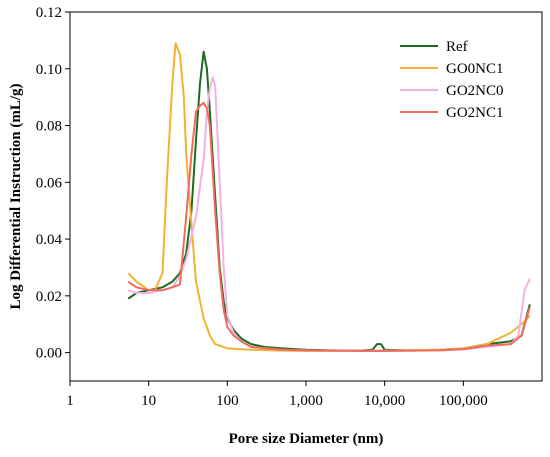  I want to click on x-tick-label: 10, so click(148, 401).